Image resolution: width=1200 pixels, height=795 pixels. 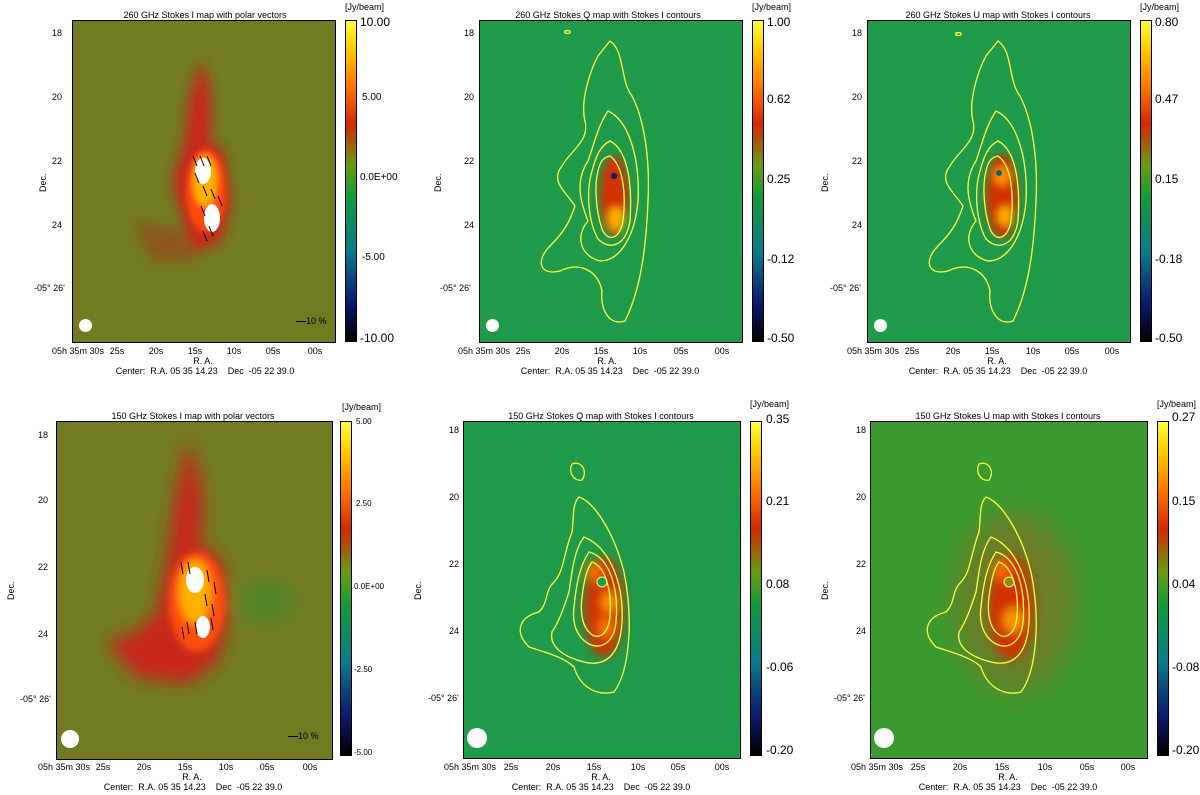 I want to click on colorbar-tick: 0.04, so click(x=1184, y=584).